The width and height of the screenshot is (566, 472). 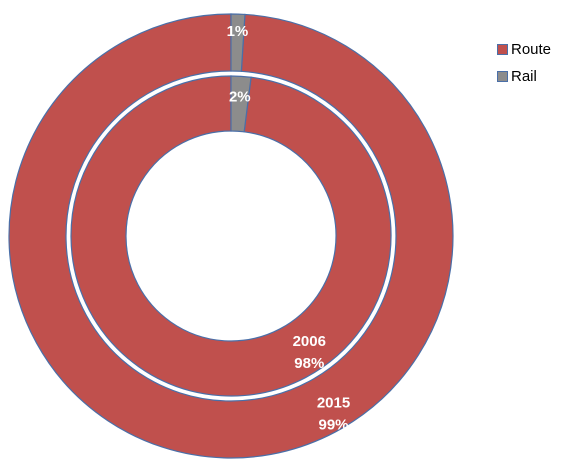 What do you see at coordinates (238, 42) in the screenshot?
I see `outer-ring-slice-rail` at bounding box center [238, 42].